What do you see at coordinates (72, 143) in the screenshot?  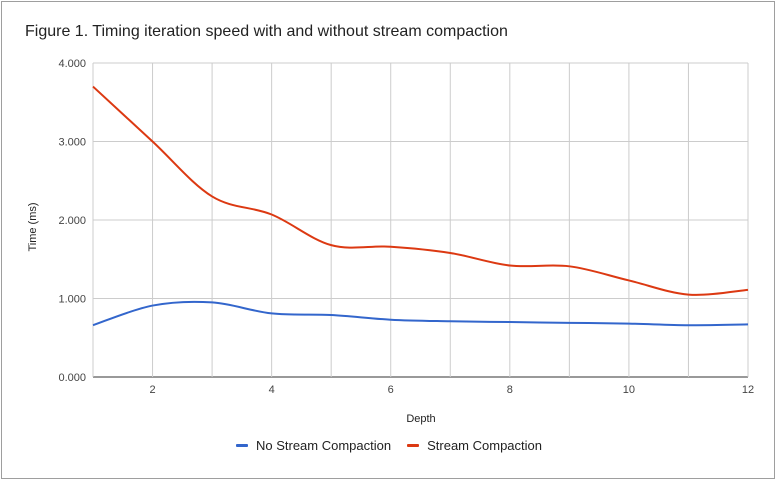 I see `y-tick-label: 3.000` at bounding box center [72, 143].